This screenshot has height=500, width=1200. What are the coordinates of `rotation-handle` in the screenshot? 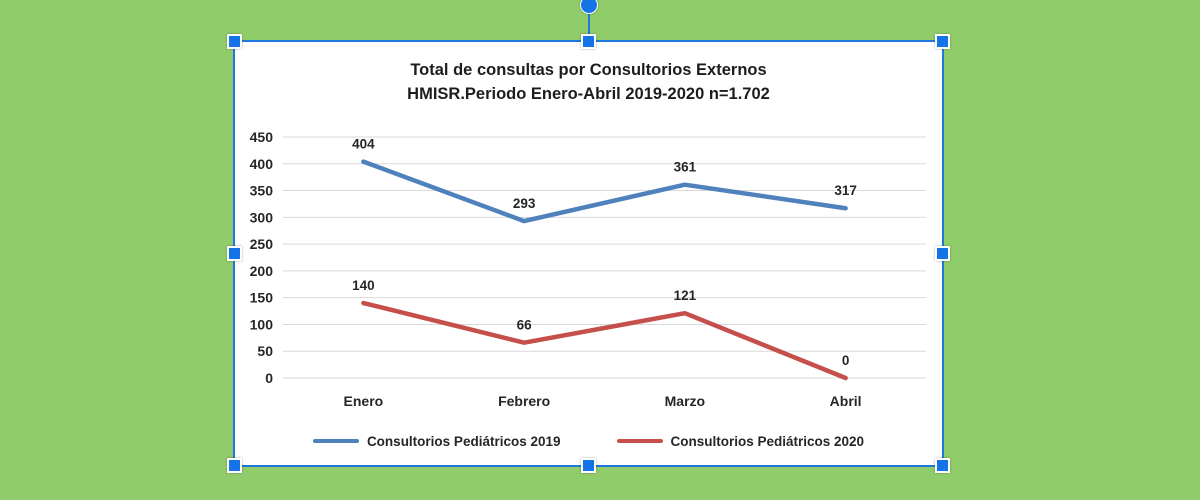 It's located at (588, 7).